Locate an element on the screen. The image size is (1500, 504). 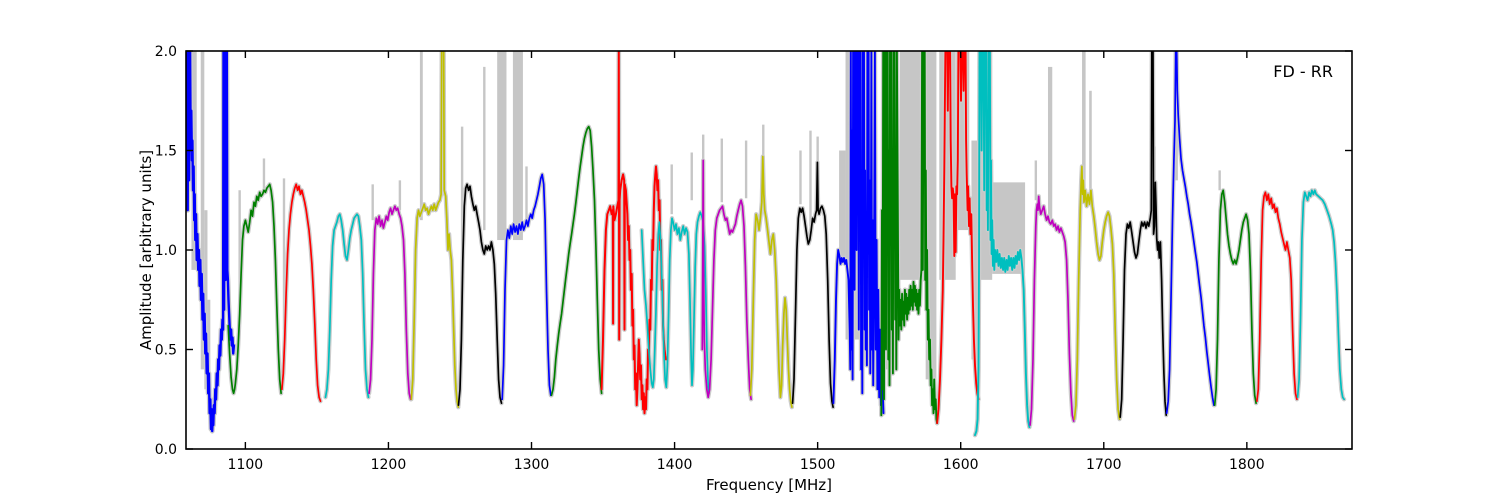
y-tick-label: 1.0 is located at coordinates (166, 251).